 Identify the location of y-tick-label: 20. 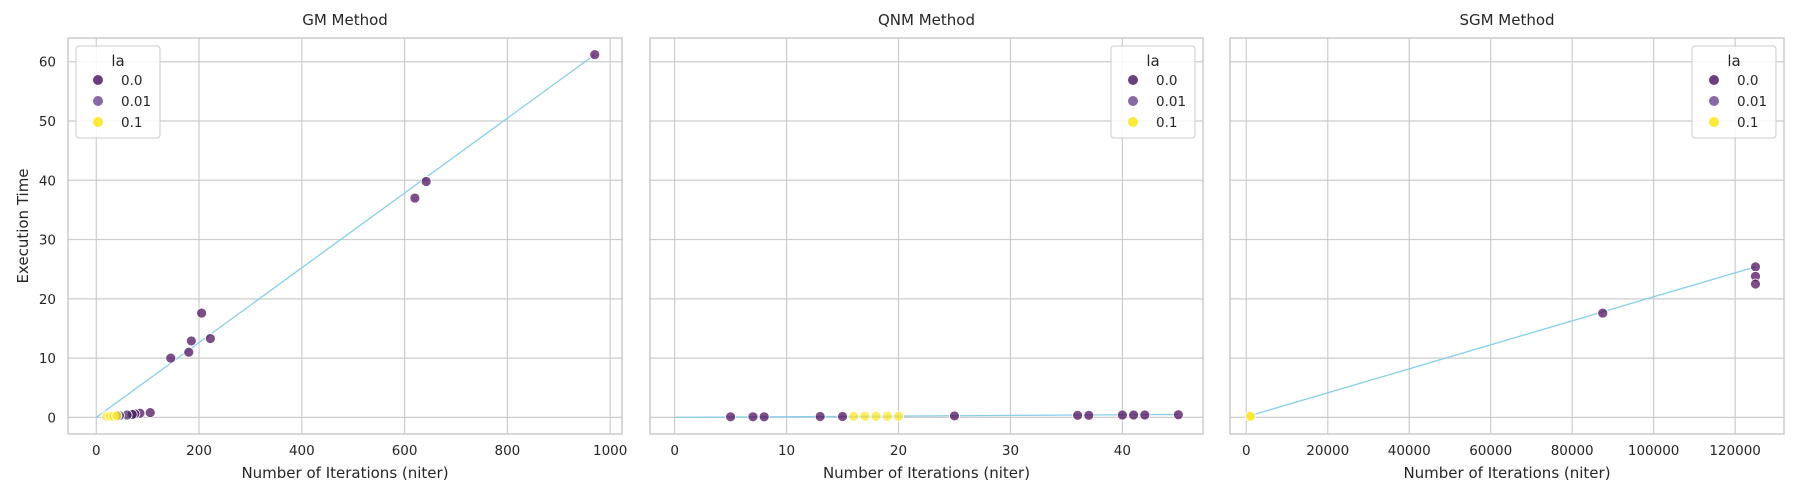
(47, 300).